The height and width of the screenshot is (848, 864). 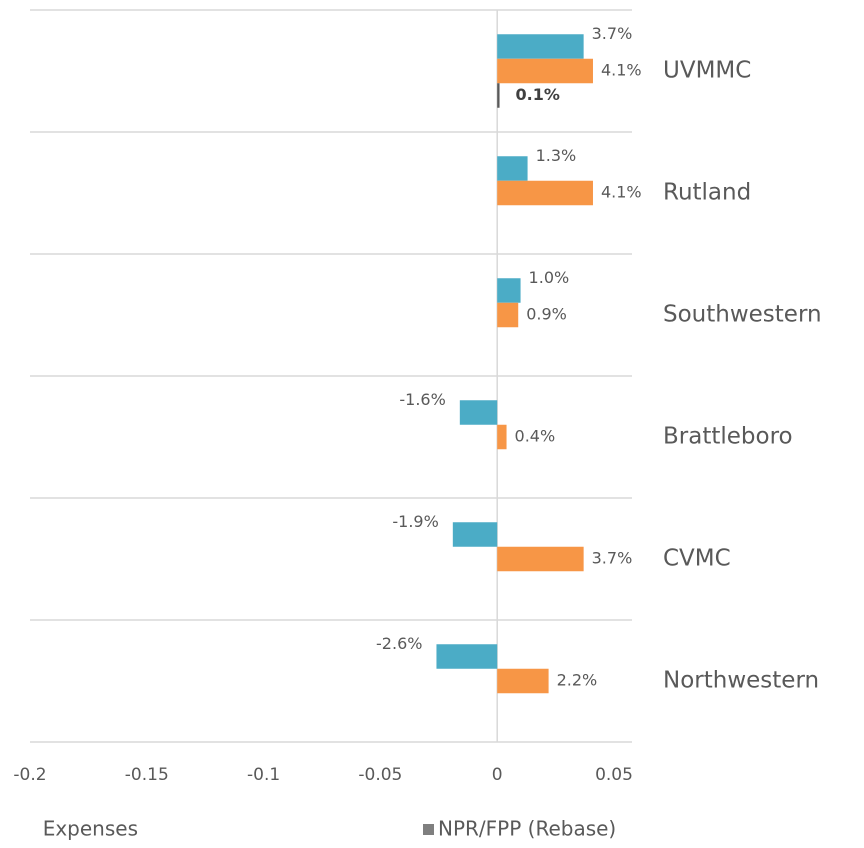 What do you see at coordinates (147, 775) in the screenshot?
I see `x-tick-label: -0.15` at bounding box center [147, 775].